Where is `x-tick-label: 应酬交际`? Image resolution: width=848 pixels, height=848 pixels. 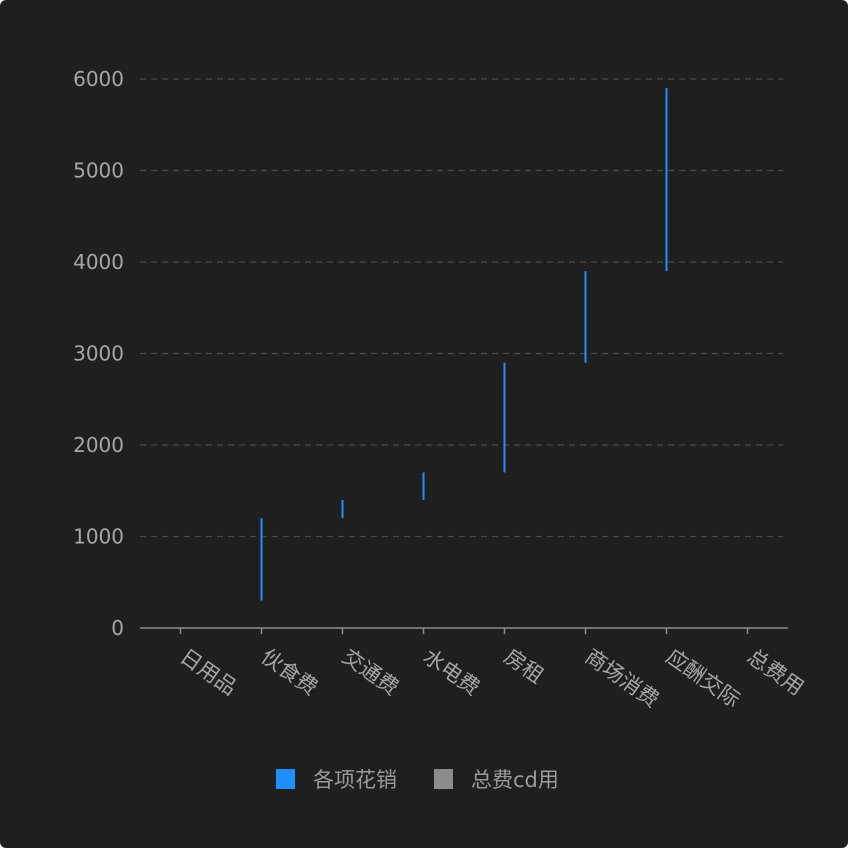 x-tick-label: 应酬交际 is located at coordinates (703, 678).